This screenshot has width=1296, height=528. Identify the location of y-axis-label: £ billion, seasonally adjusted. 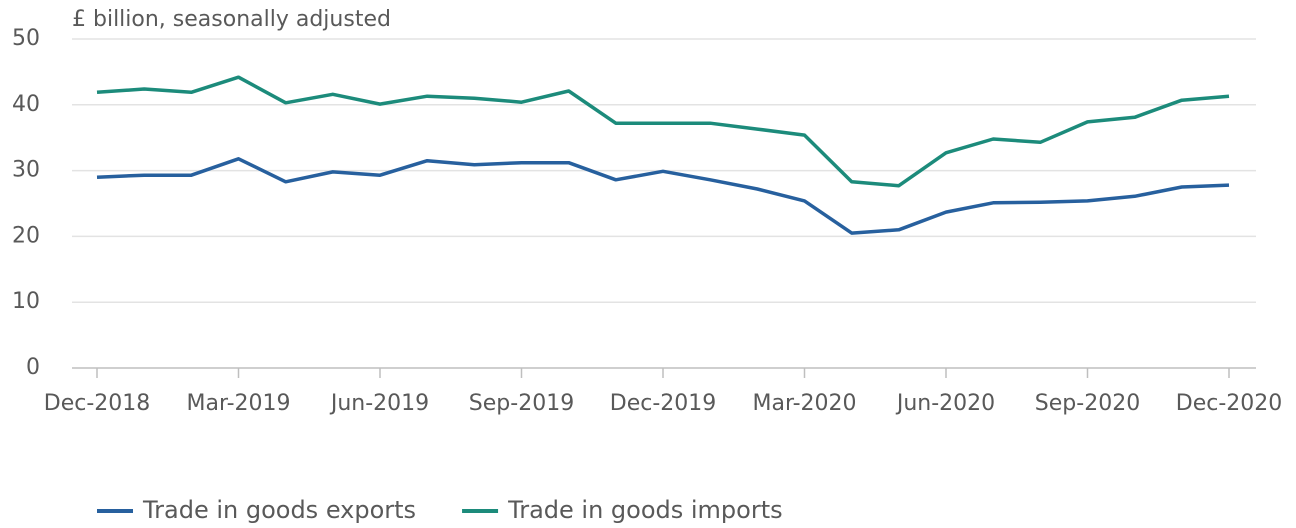
(231, 19).